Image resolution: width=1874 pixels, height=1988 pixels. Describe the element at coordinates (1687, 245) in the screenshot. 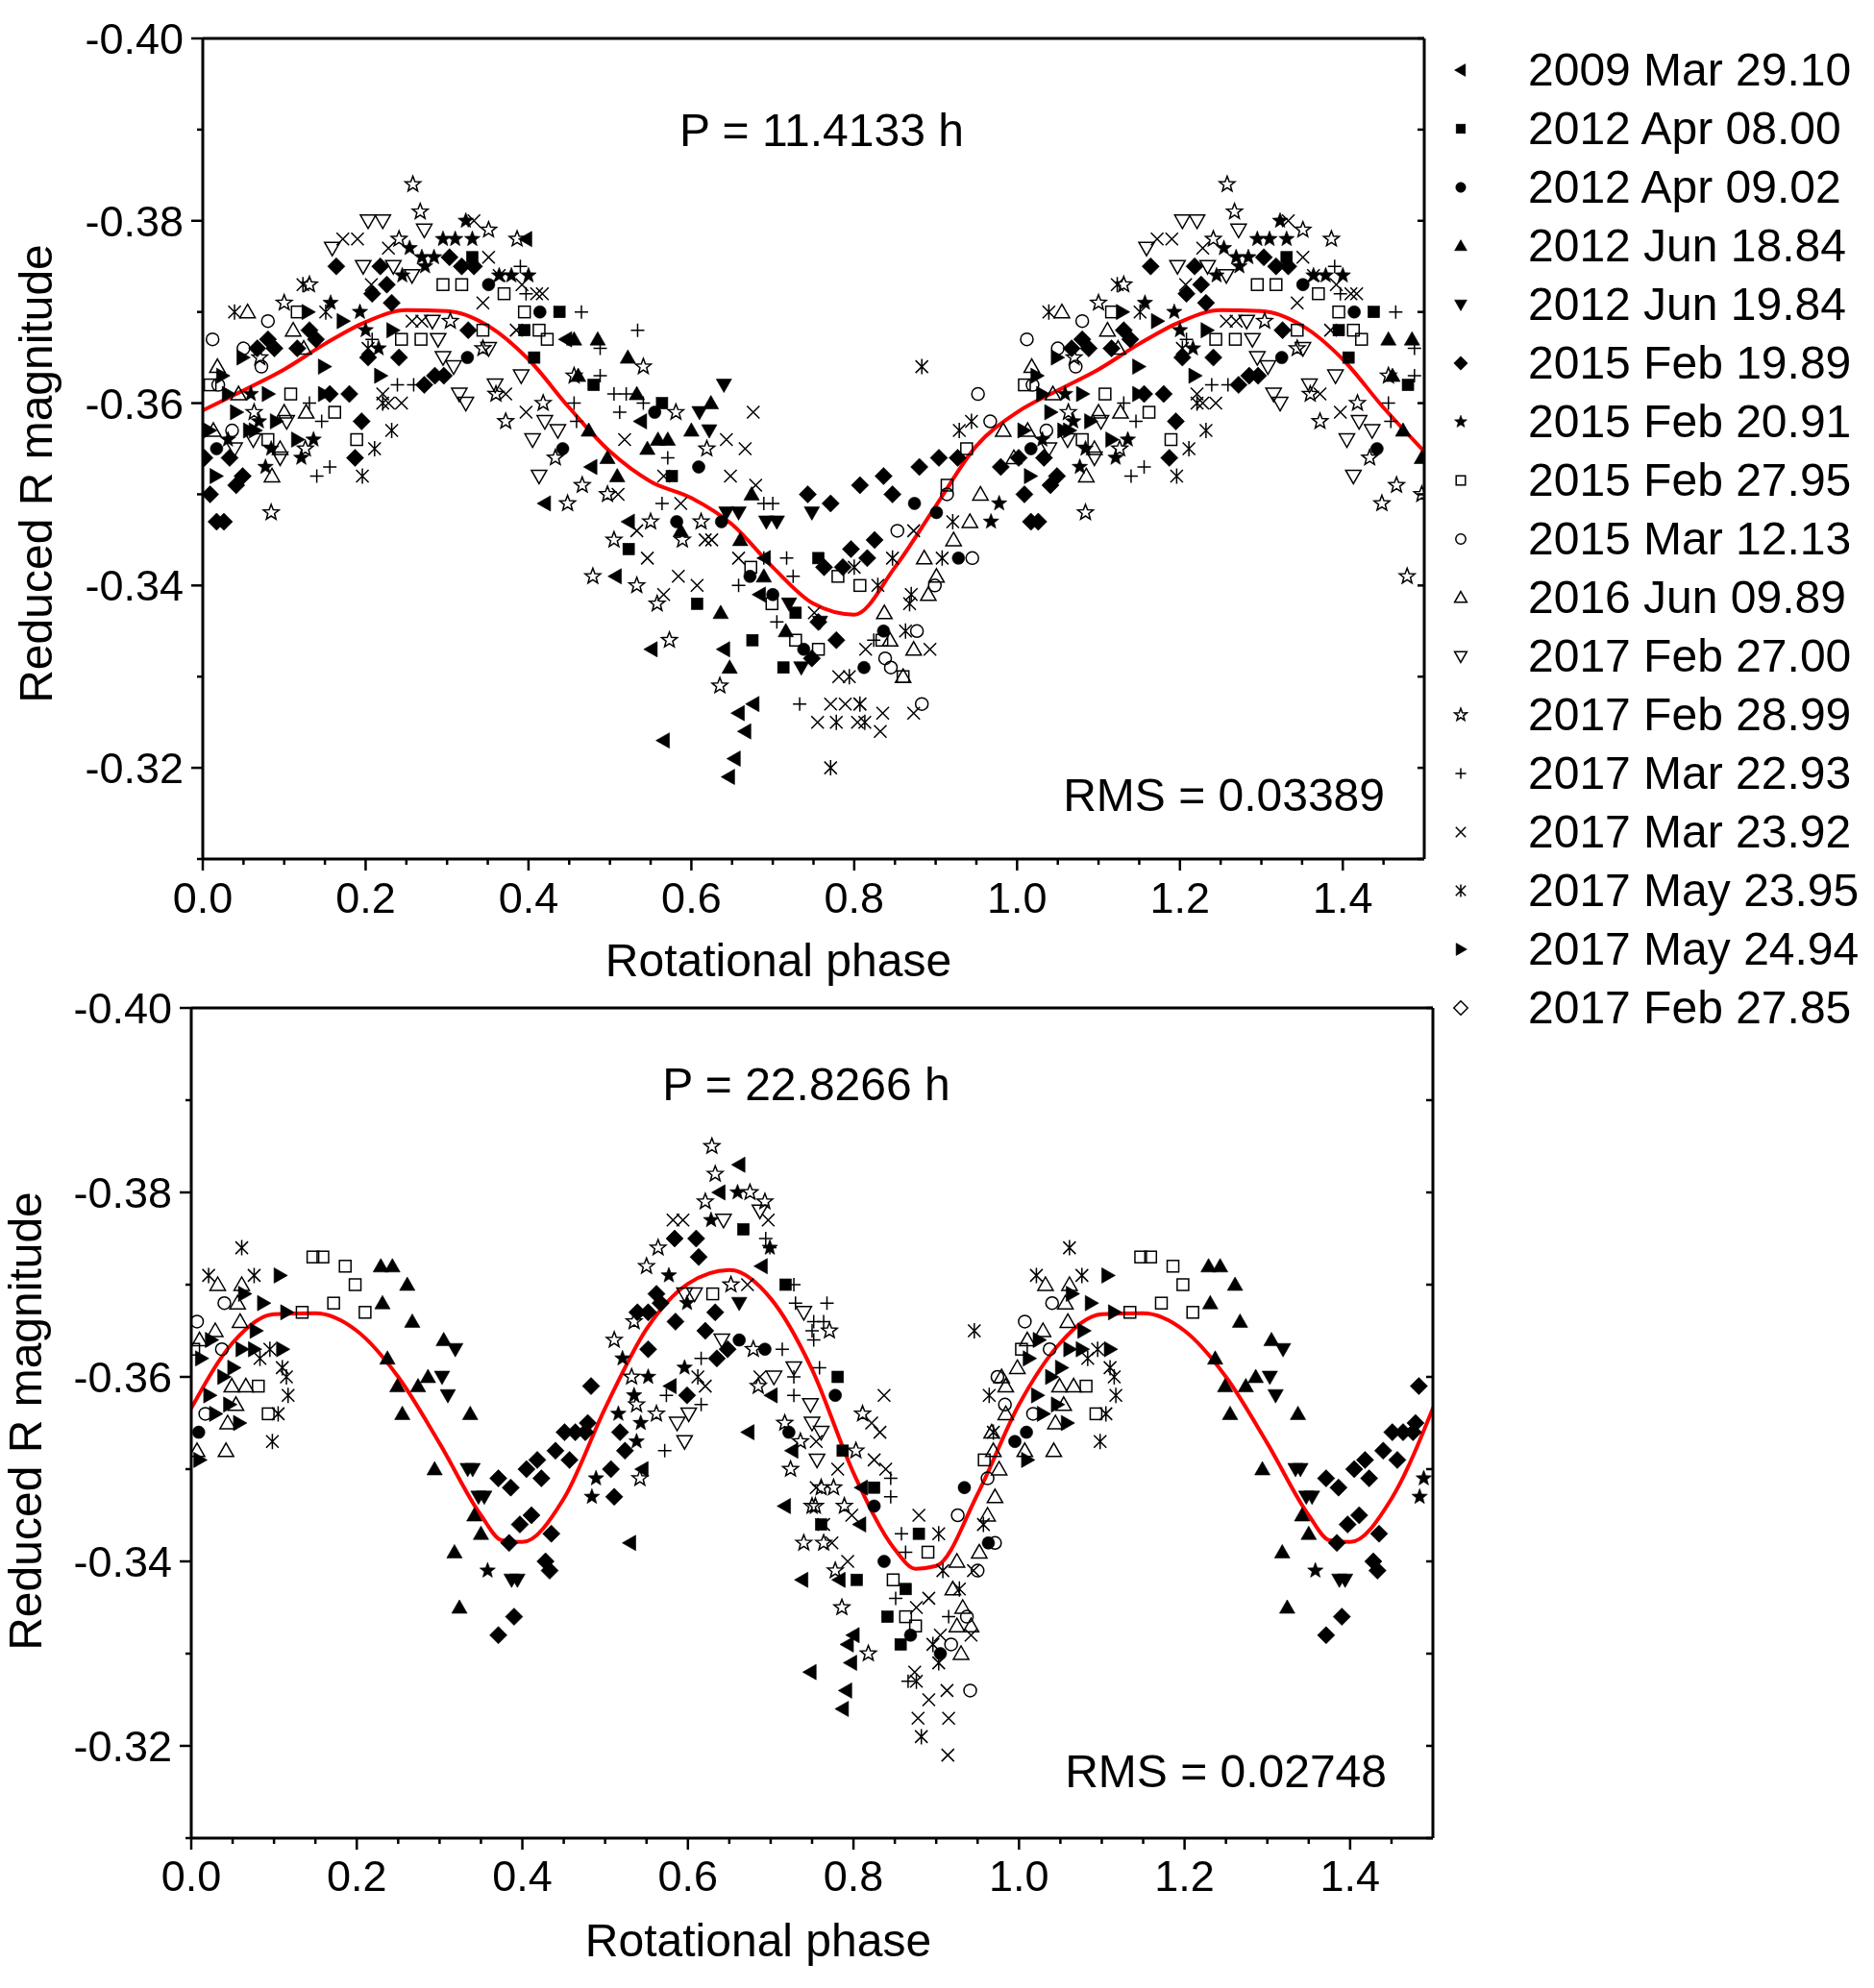

I see `legend-label: 2012 Jun 18.84` at that location.